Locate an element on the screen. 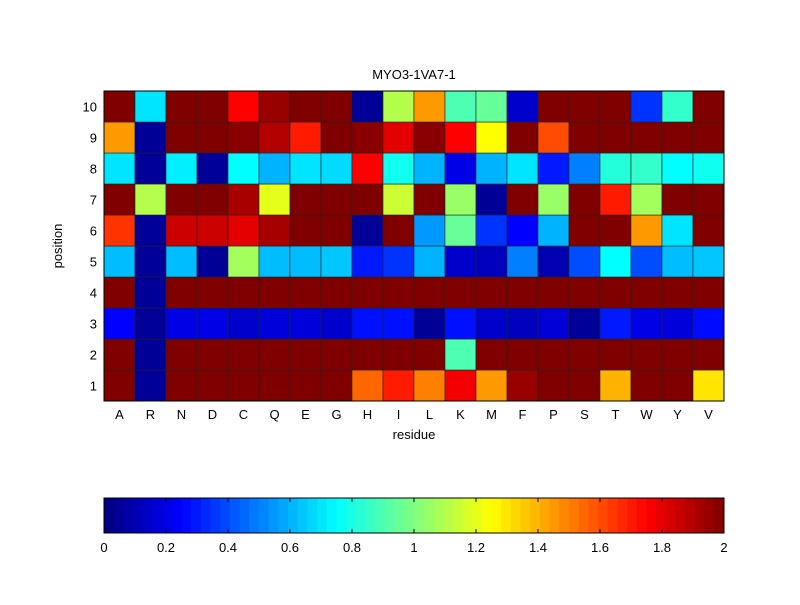 The image size is (800, 605). y-tick-label: 3 is located at coordinates (93, 324).